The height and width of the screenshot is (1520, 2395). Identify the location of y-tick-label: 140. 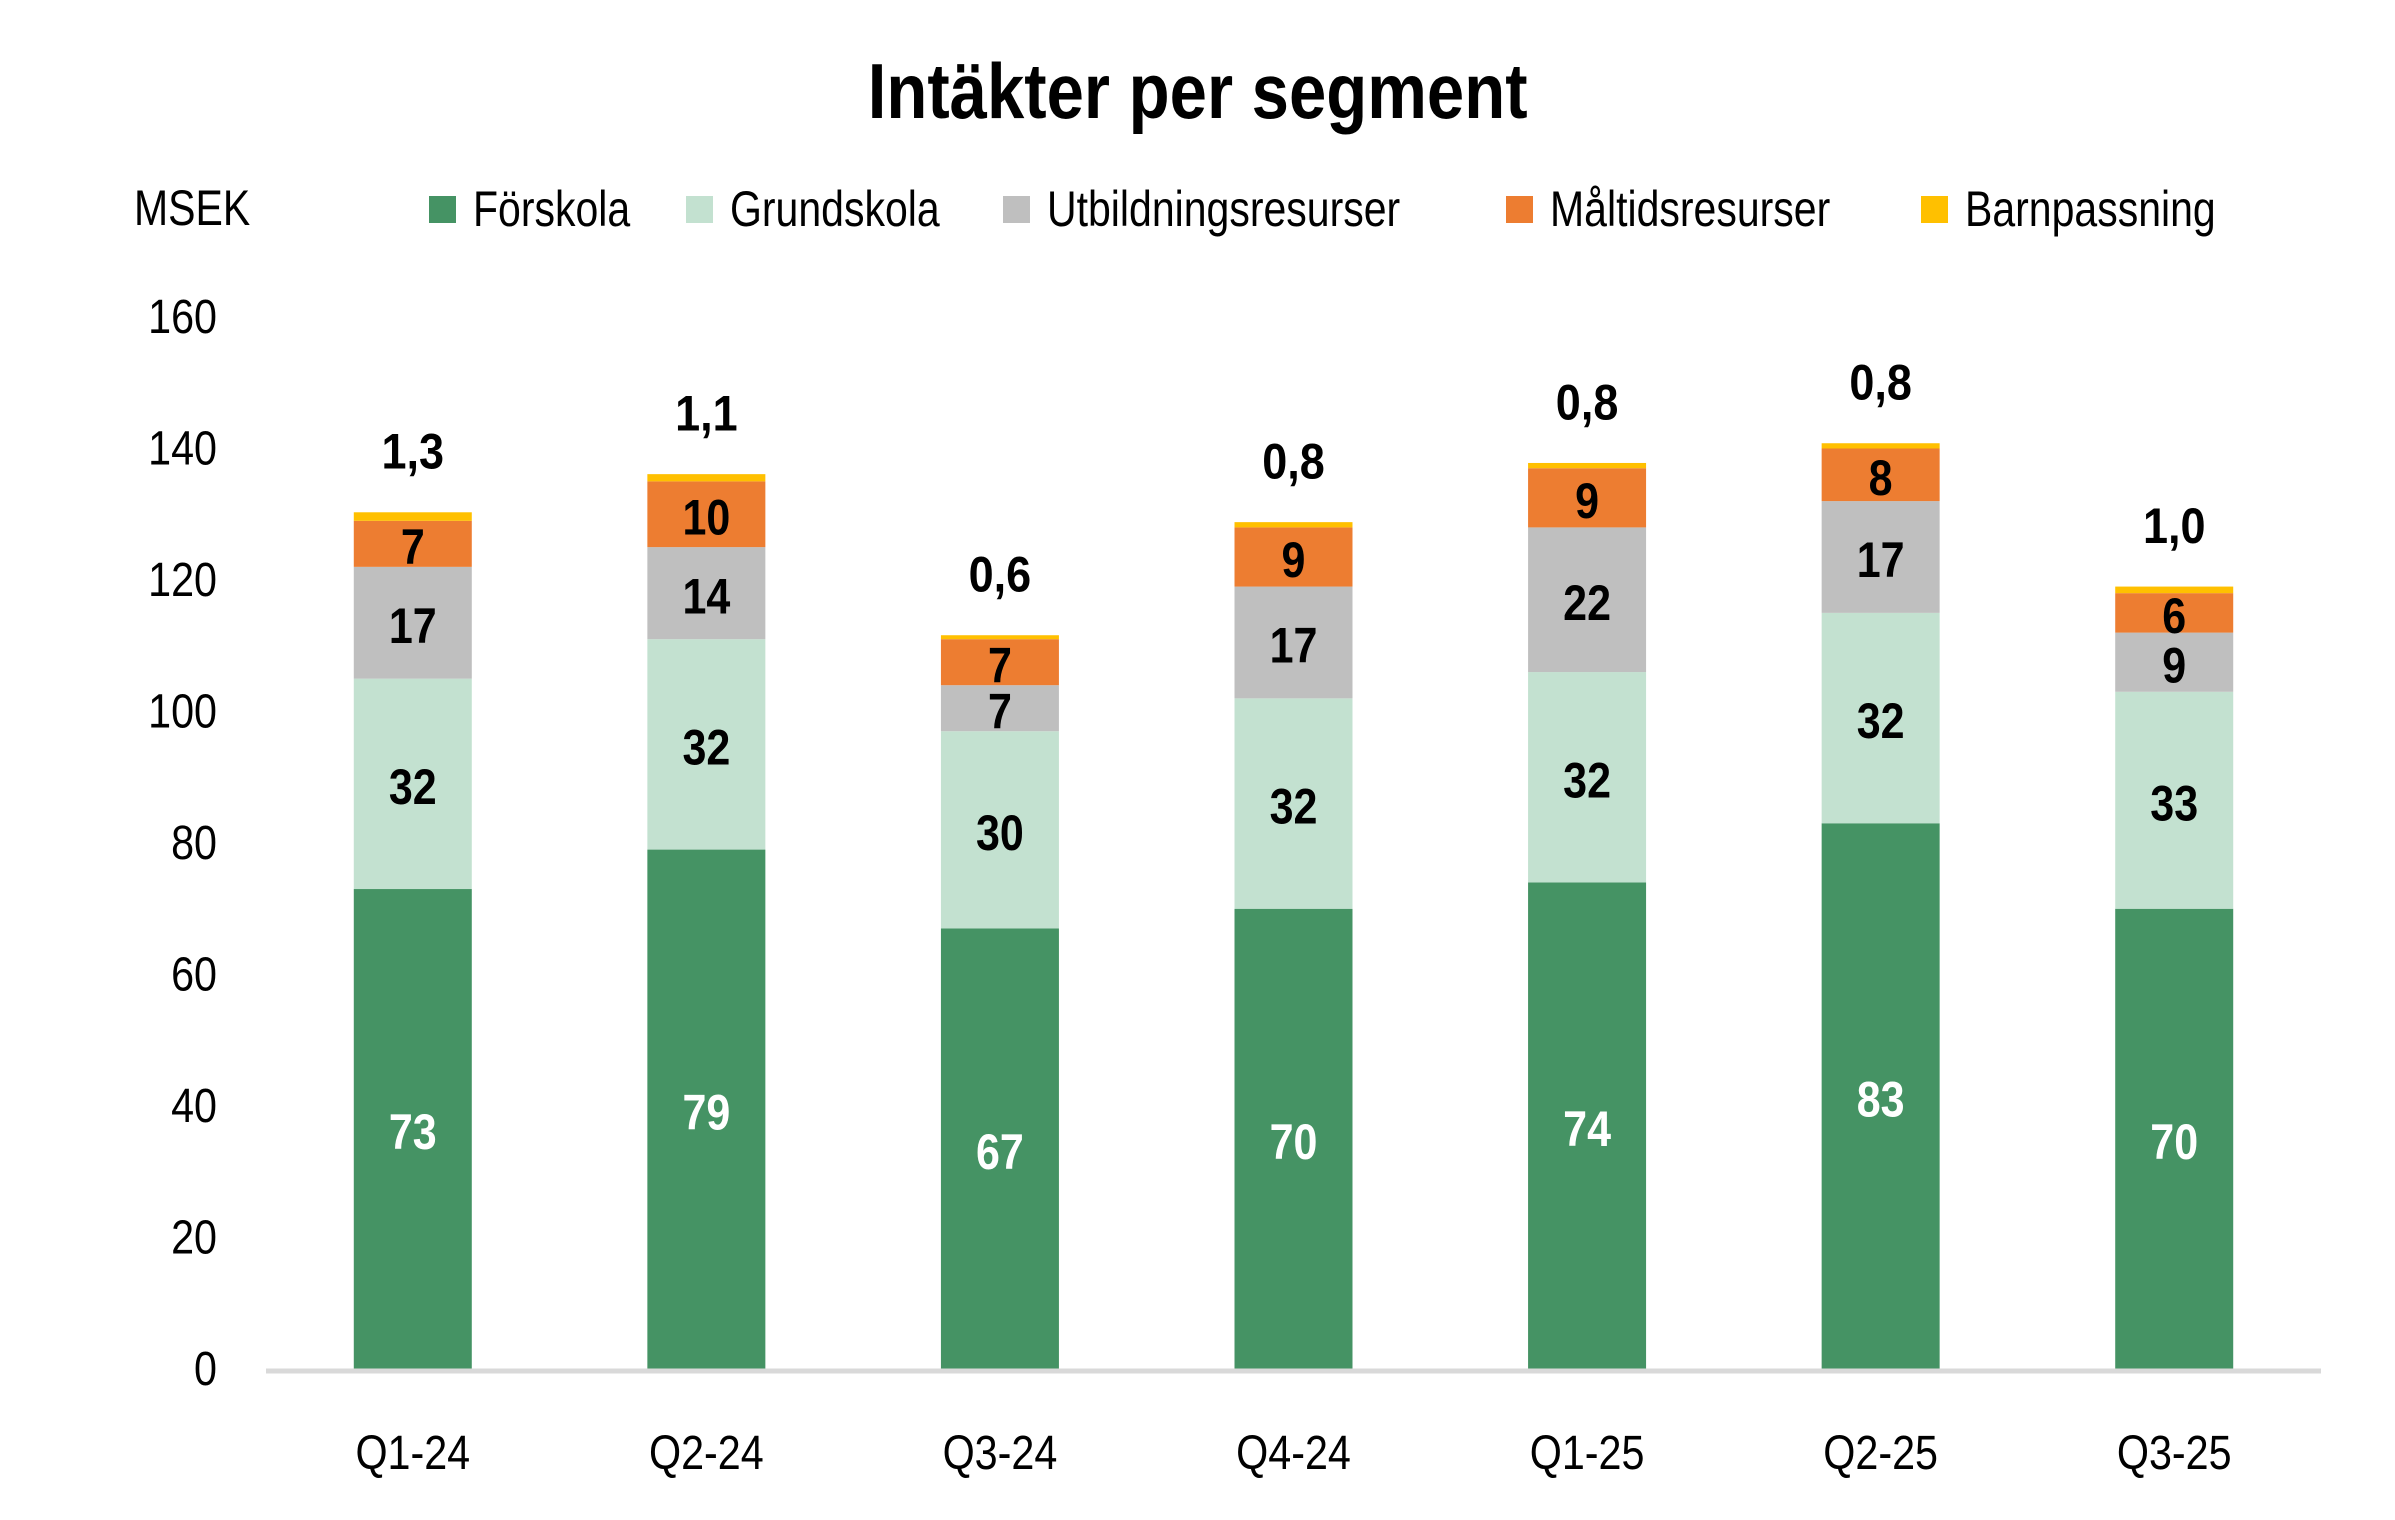
(182, 449).